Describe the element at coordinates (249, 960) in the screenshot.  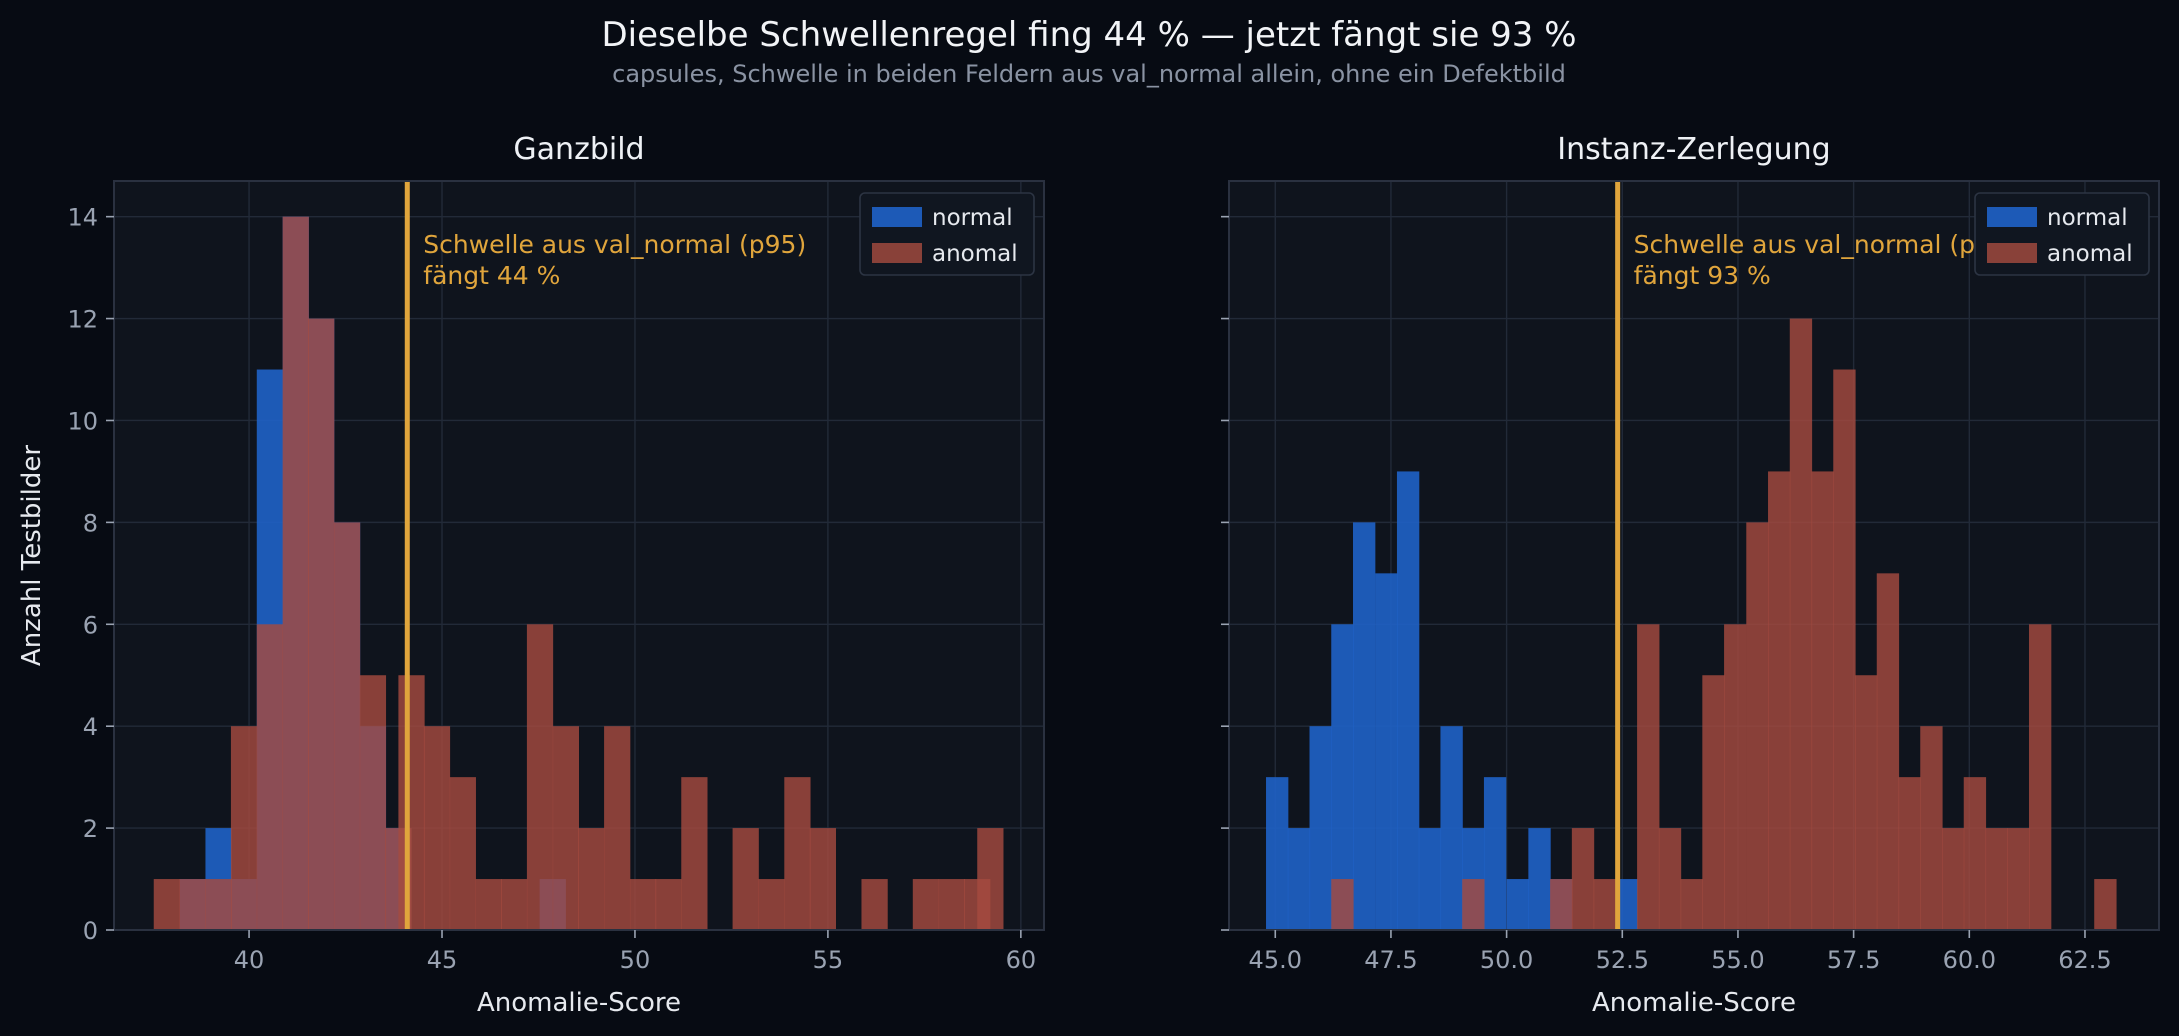
I see `x-tick-label: 40` at that location.